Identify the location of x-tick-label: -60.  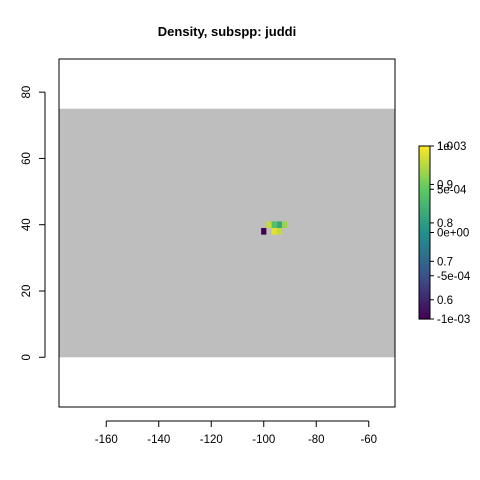
(368, 440).